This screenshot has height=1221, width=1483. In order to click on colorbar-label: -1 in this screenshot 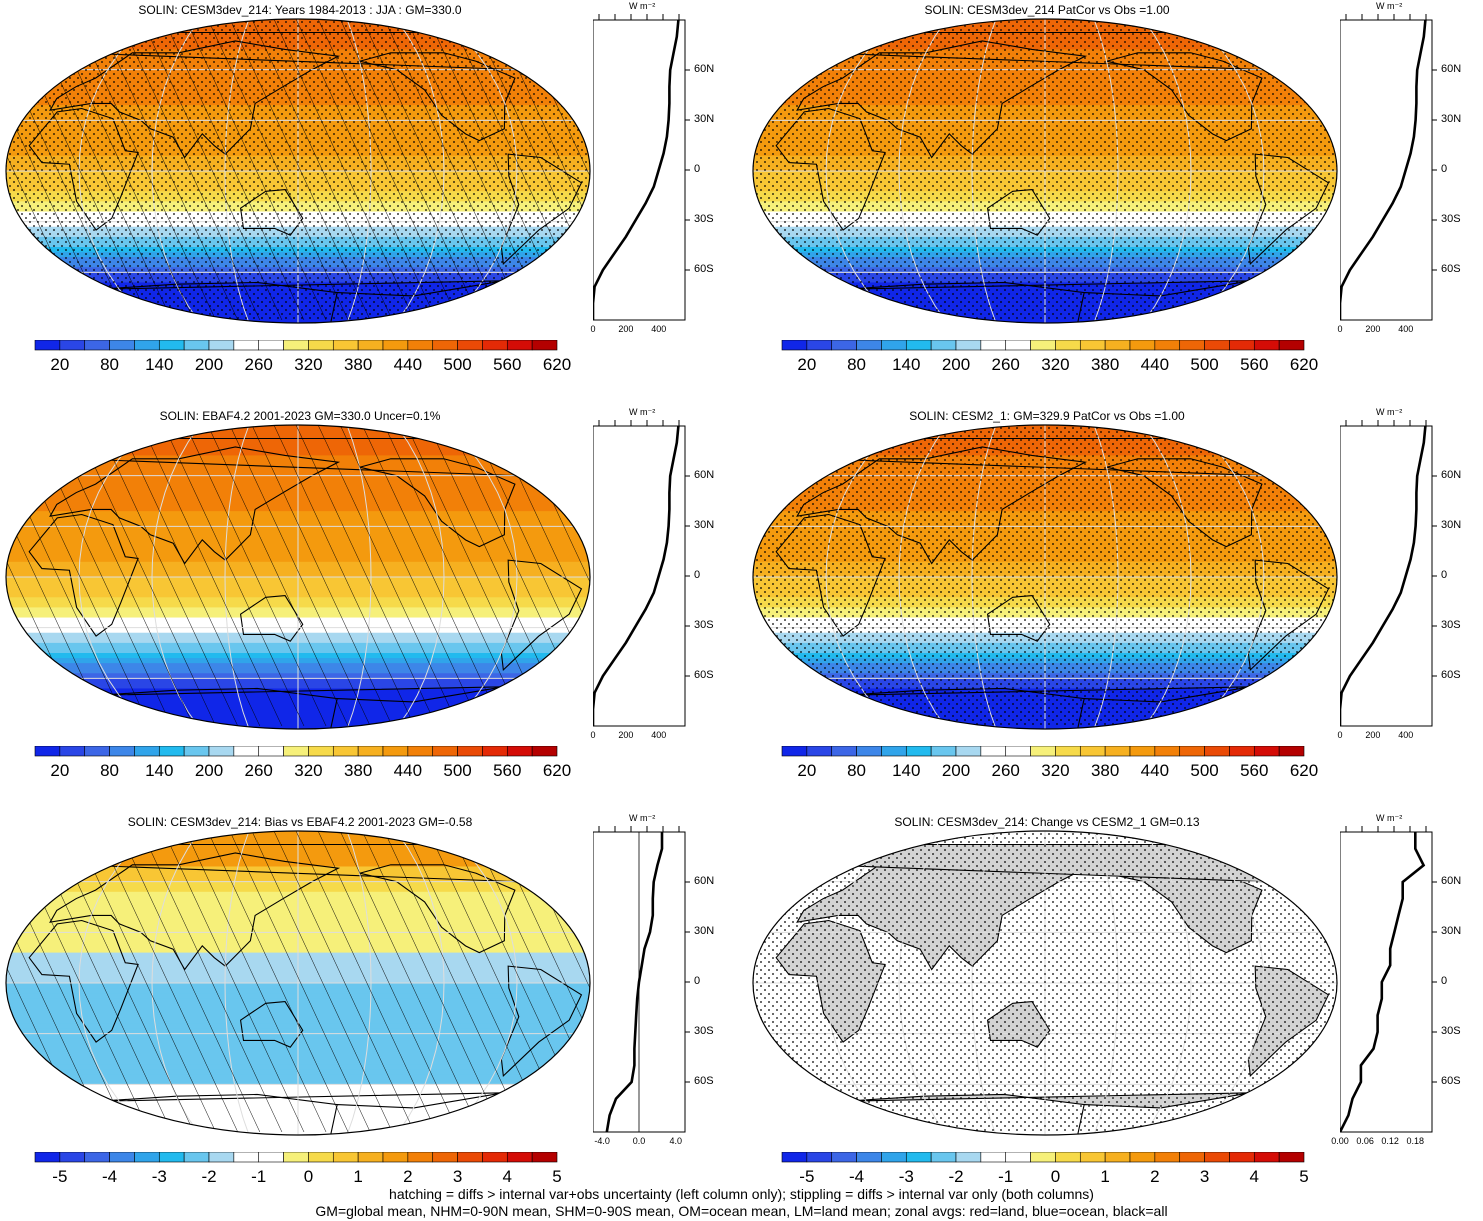, I will do `click(1006, 1176)`.